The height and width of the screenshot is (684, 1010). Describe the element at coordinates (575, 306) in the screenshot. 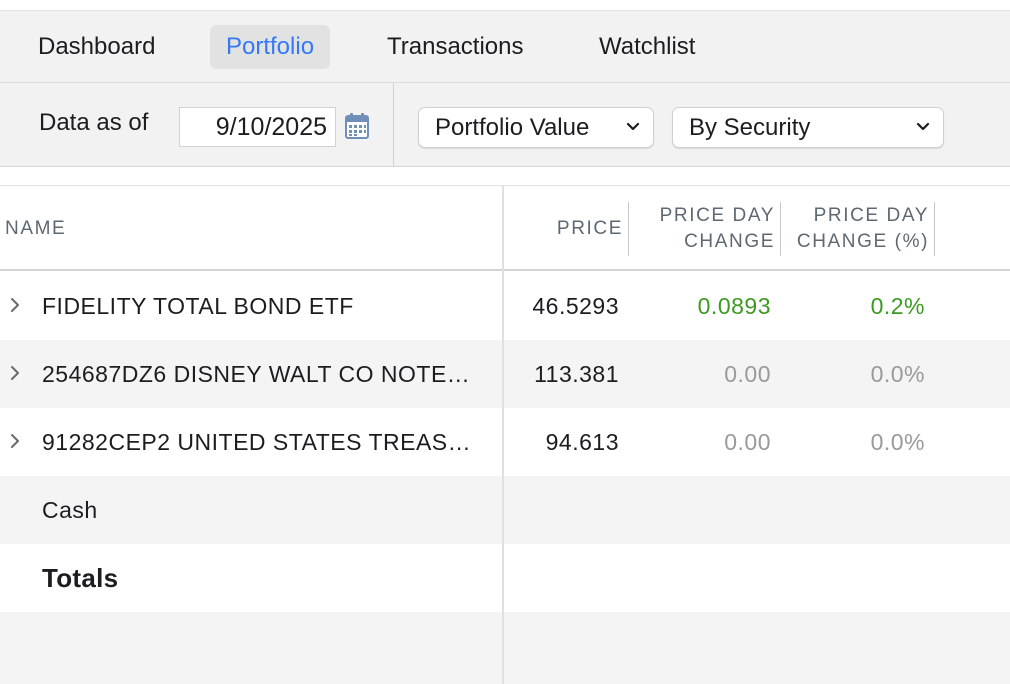

I see `price-value: 46.5293` at that location.